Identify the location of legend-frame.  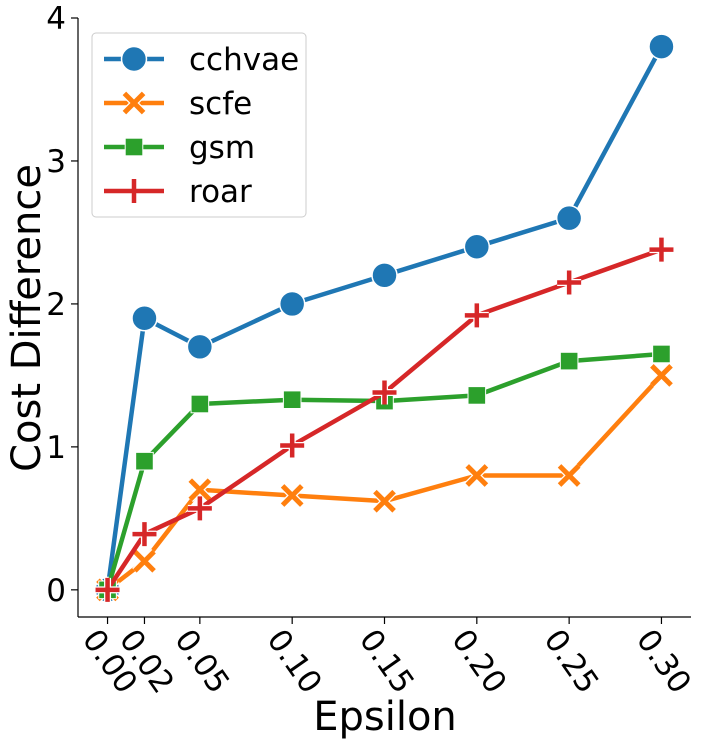
(199, 125).